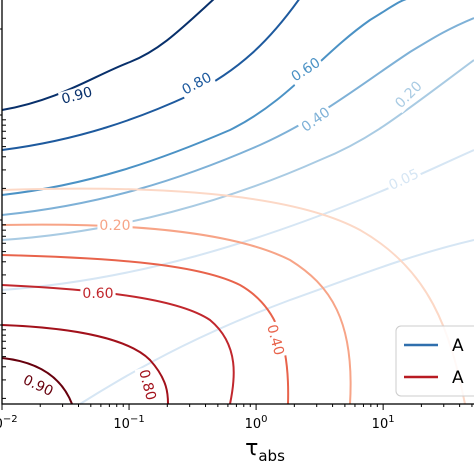 The width and height of the screenshot is (474, 474). Describe the element at coordinates (256, 423) in the screenshot. I see `x-tick-label: 10⁰` at that location.